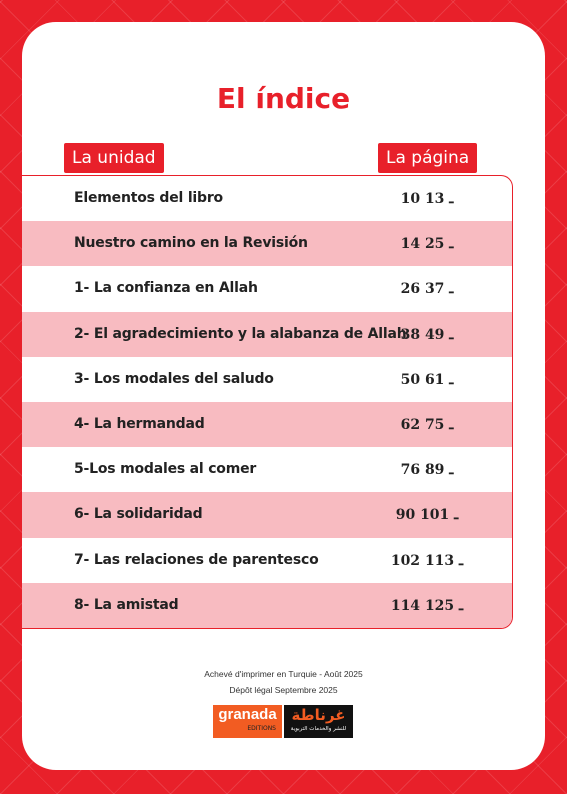 This screenshot has height=794, width=567. What do you see at coordinates (427, 560) in the screenshot?
I see `page-range: 102 ـ 113` at bounding box center [427, 560].